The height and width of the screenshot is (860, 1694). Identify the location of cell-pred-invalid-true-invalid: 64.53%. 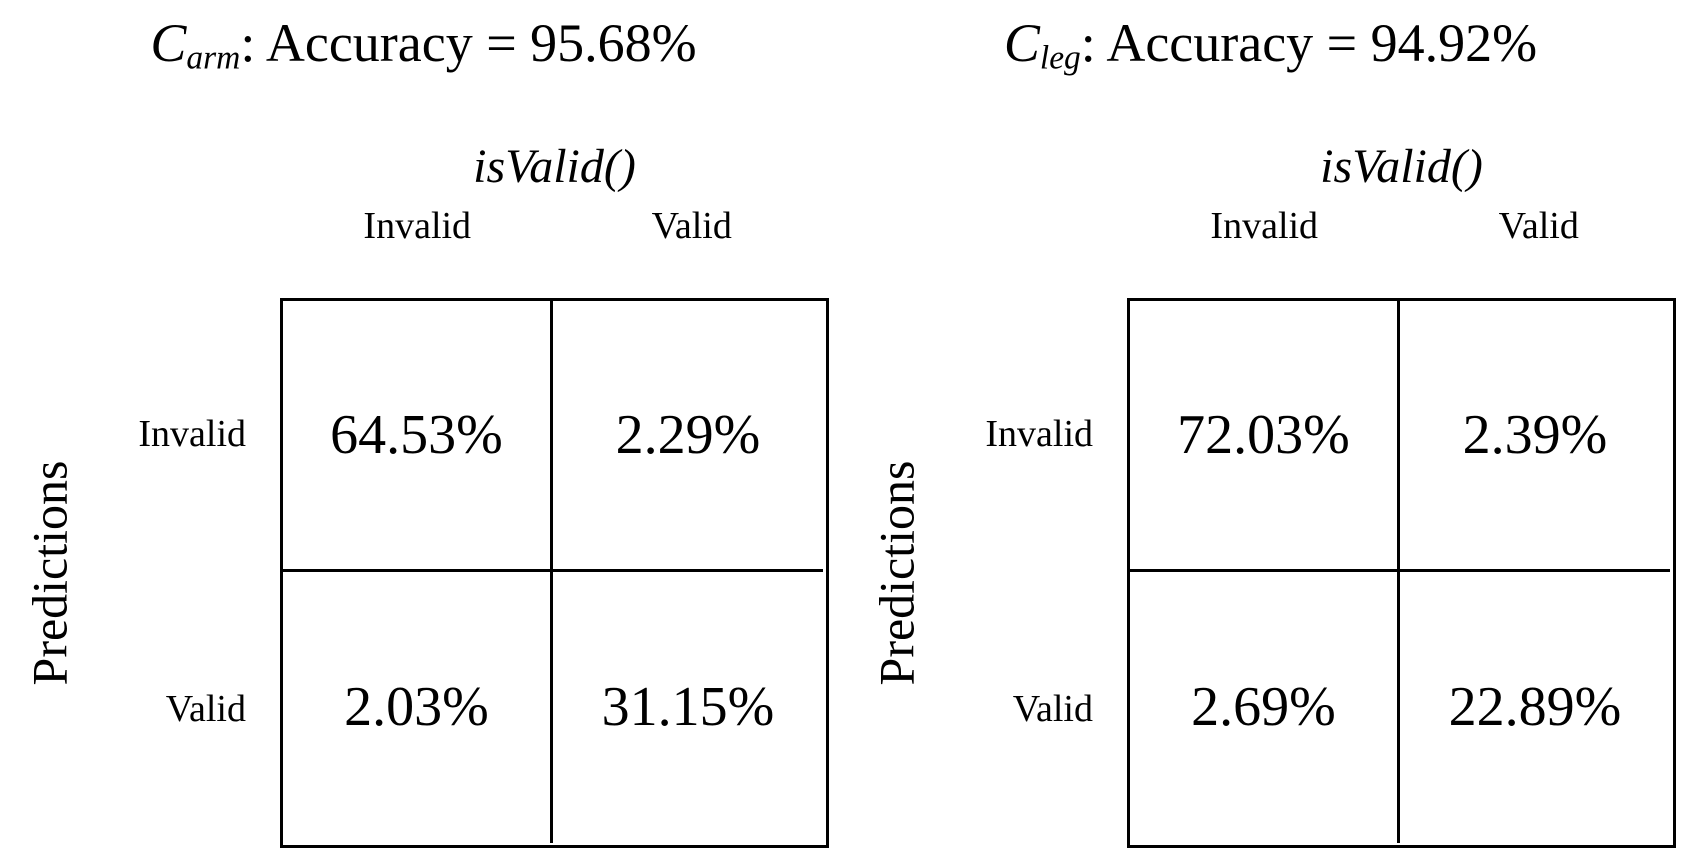
(418, 436).